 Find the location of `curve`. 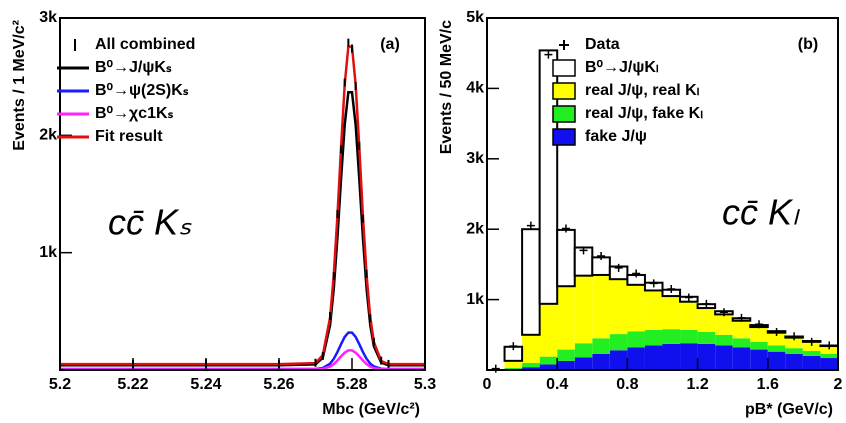

curve is located at coordinates (242, 360).